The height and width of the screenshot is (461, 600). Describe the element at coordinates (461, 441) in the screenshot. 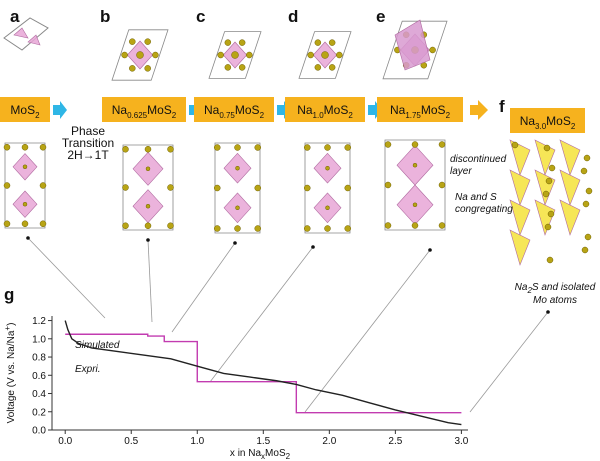

I see `x-tick-label: 3.0` at that location.